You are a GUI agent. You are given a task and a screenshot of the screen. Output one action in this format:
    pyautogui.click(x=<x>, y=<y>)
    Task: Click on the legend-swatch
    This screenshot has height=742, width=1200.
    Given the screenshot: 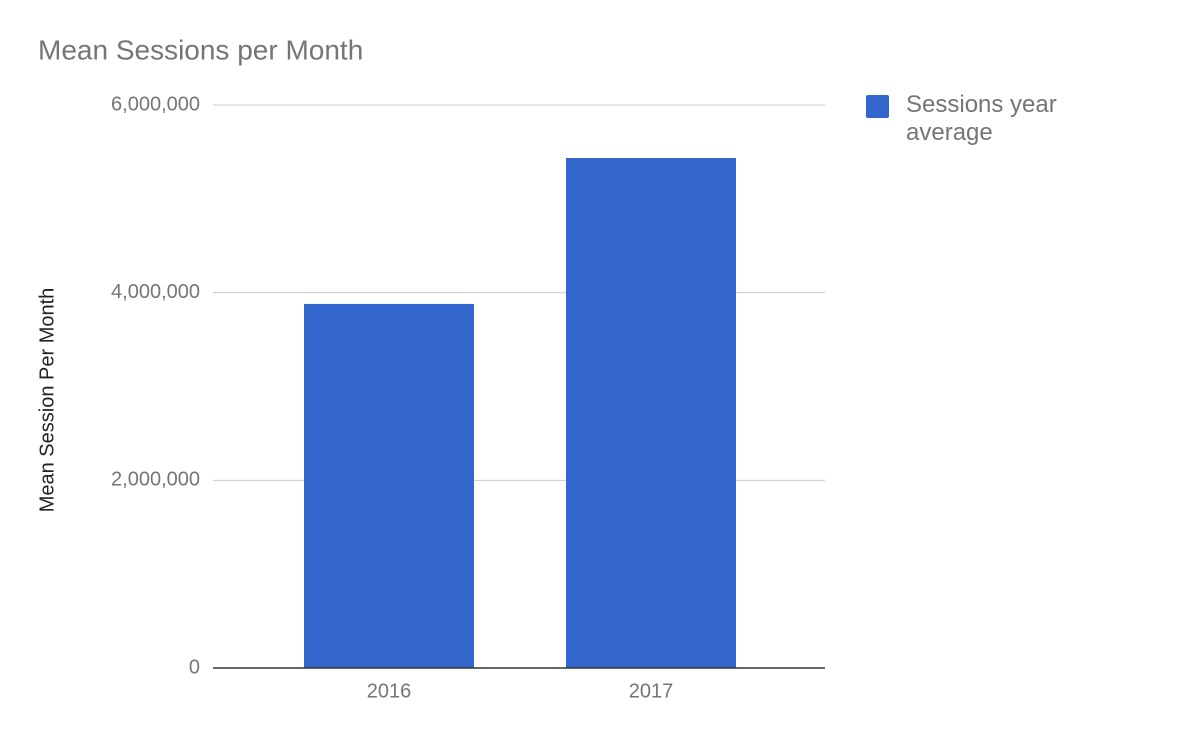 What is the action you would take?
    pyautogui.click(x=877, y=106)
    